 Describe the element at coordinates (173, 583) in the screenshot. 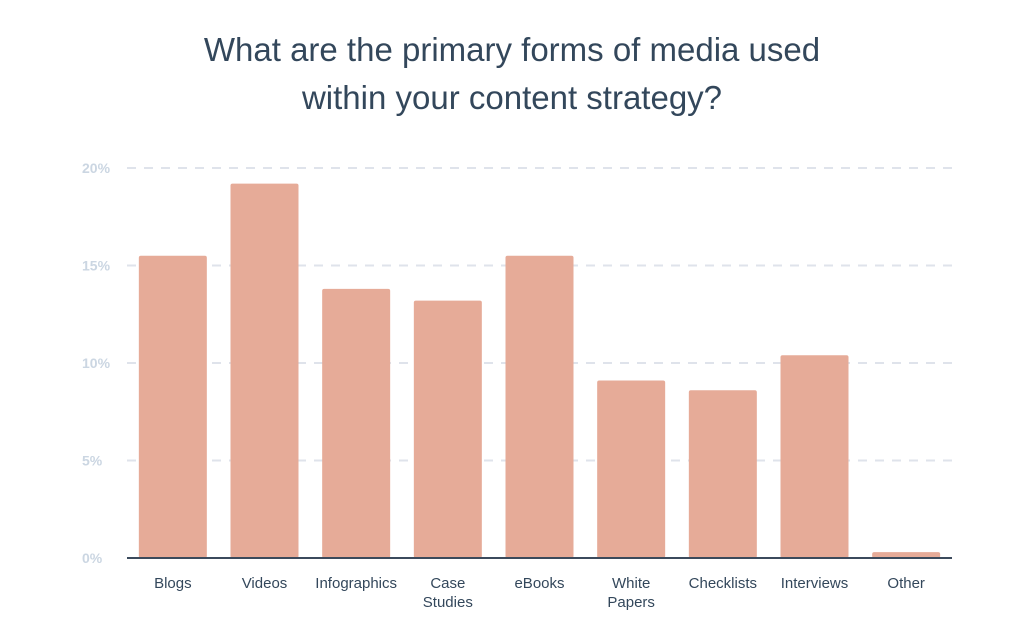

I see `x-category-label: Blogs` at that location.